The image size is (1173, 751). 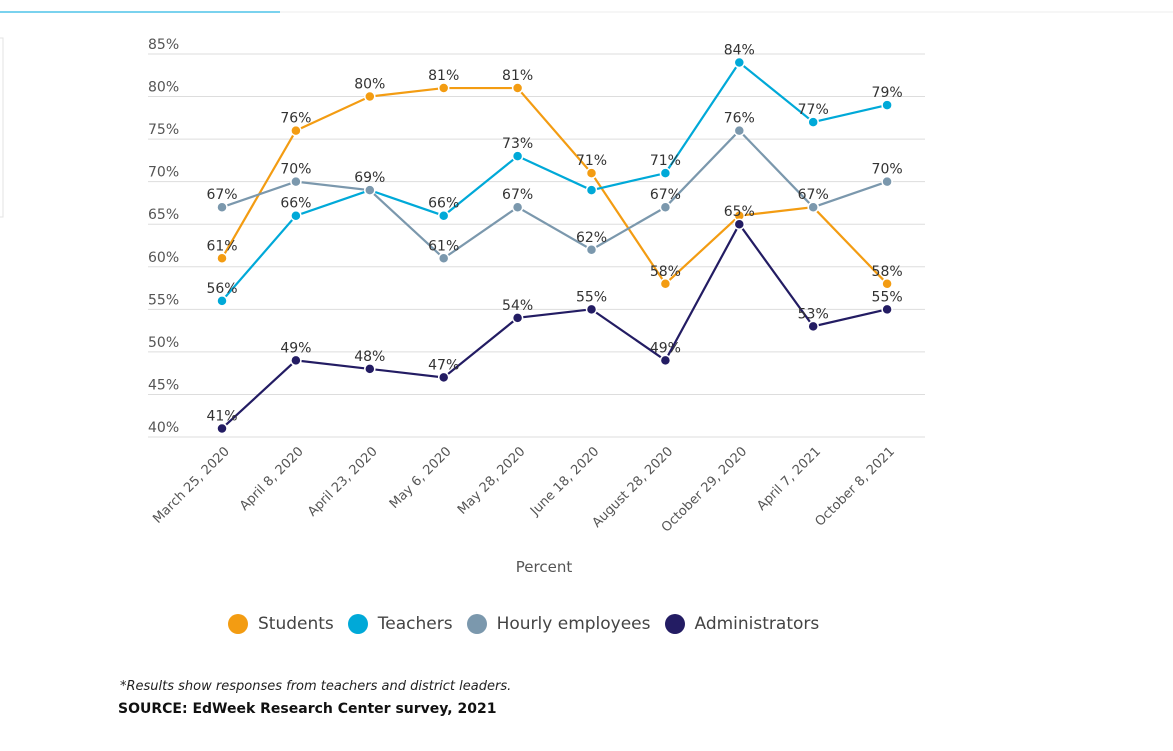 What do you see at coordinates (544, 567) in the screenshot?
I see `x-axis-label: Percent` at bounding box center [544, 567].